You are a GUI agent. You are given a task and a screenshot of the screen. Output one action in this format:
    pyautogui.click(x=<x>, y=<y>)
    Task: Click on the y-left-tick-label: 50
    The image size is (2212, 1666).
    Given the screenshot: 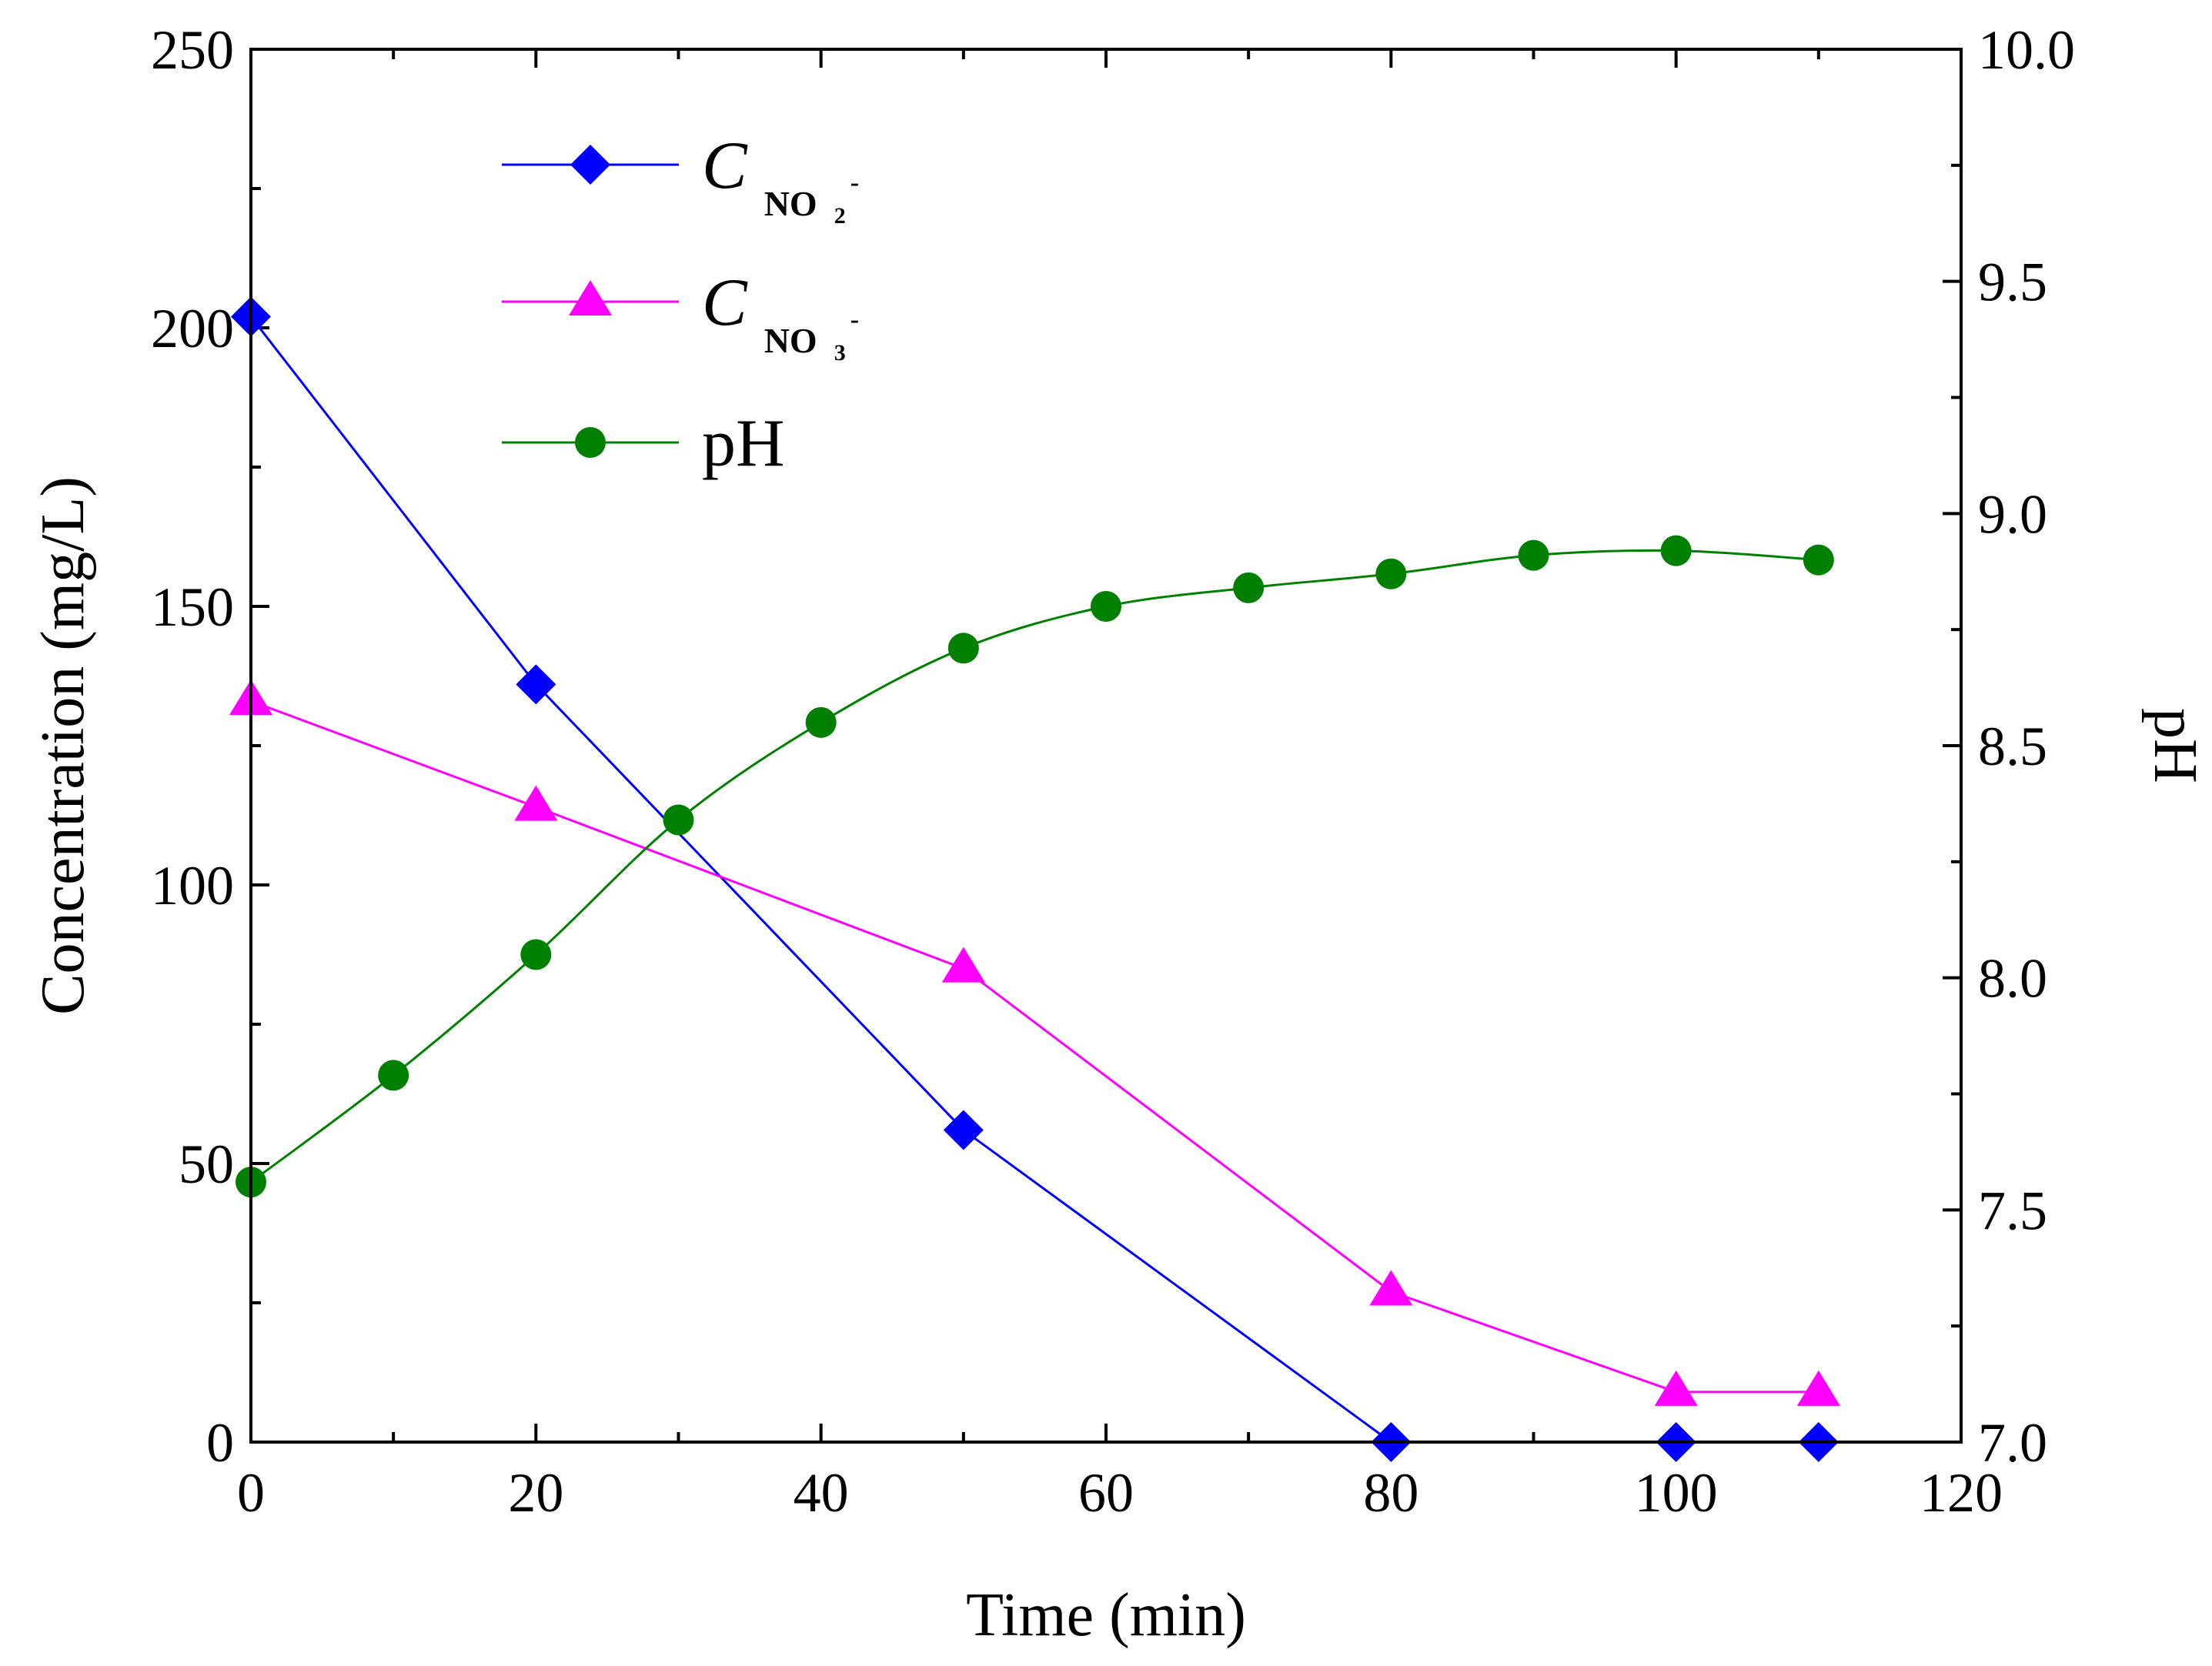 What is the action you would take?
    pyautogui.click(x=206, y=1164)
    